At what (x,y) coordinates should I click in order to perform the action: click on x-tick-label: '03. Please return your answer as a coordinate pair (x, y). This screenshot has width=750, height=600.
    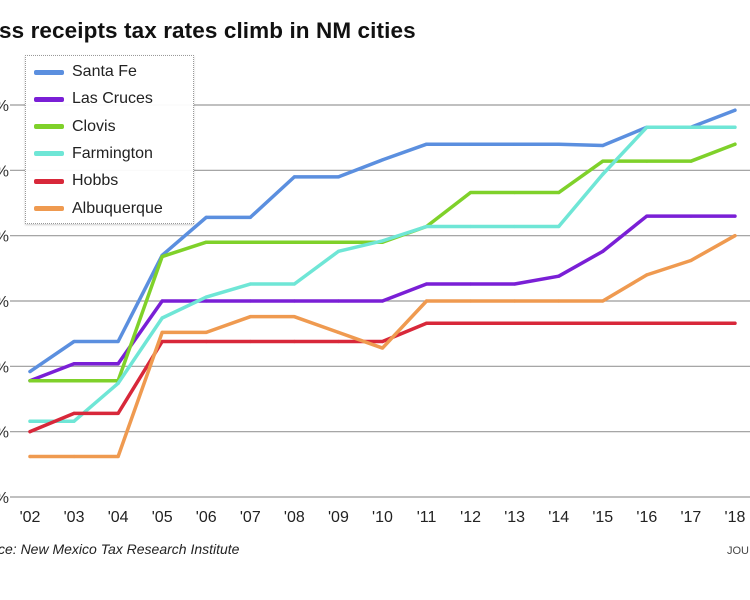
    Looking at the image, I should click on (74, 517).